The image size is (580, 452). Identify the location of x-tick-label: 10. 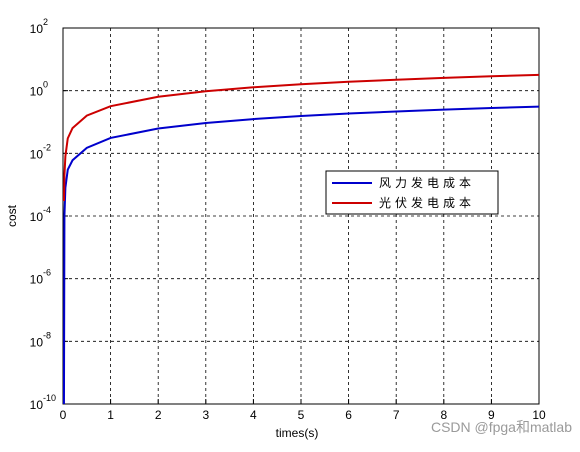
(539, 415).